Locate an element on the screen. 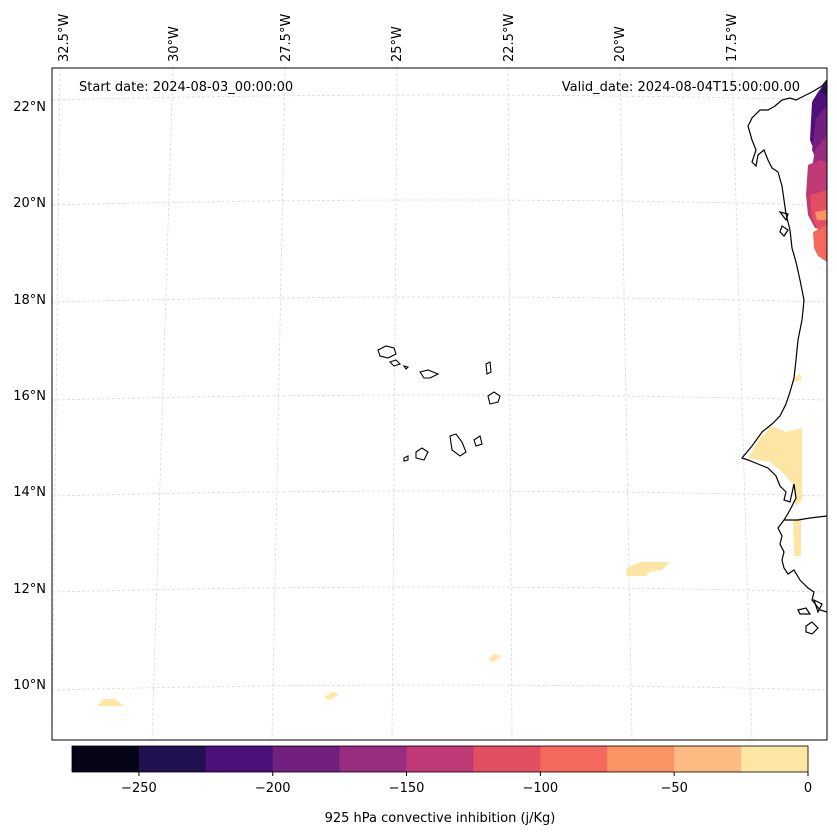 This screenshot has width=837, height=836. colorbar-tick-label: 0 is located at coordinates (808, 788).